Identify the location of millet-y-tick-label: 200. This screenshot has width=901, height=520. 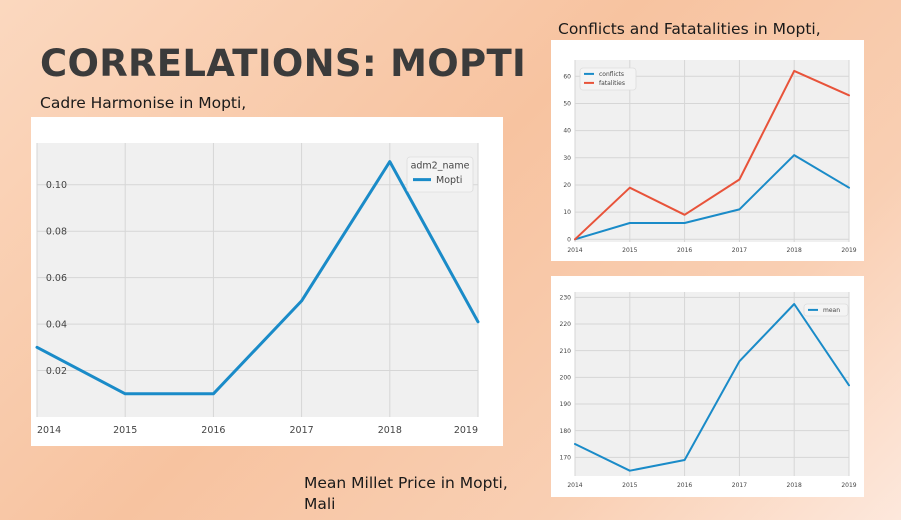
(566, 377).